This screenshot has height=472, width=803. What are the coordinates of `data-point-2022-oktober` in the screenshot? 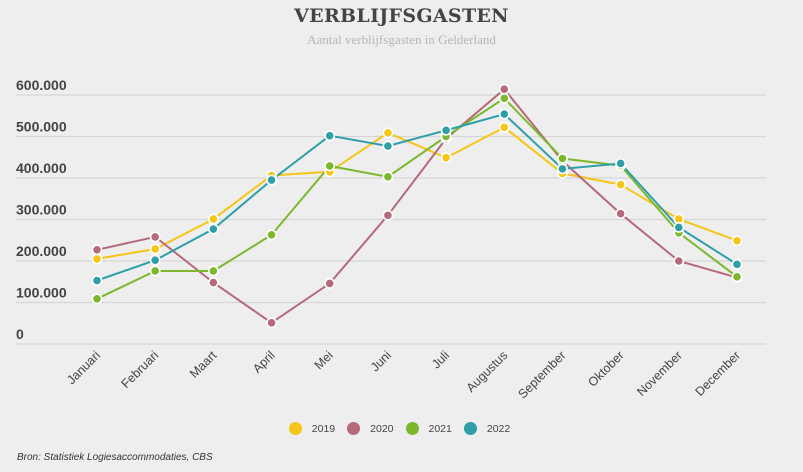 It's located at (621, 163).